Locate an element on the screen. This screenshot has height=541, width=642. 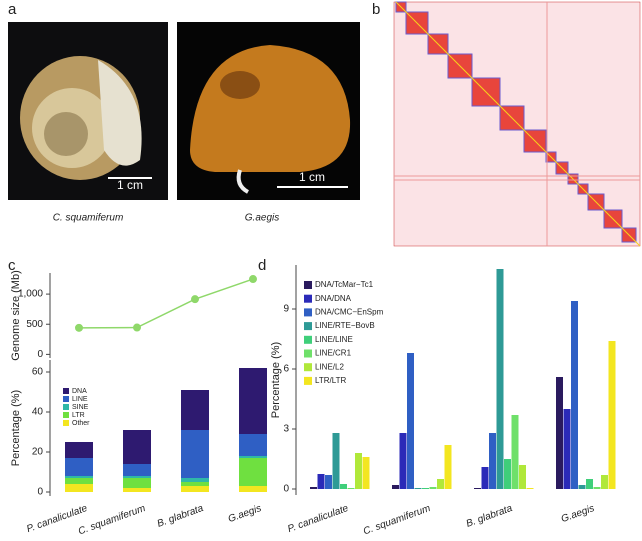
legend-label: LINE is located at coordinates (80, 399).